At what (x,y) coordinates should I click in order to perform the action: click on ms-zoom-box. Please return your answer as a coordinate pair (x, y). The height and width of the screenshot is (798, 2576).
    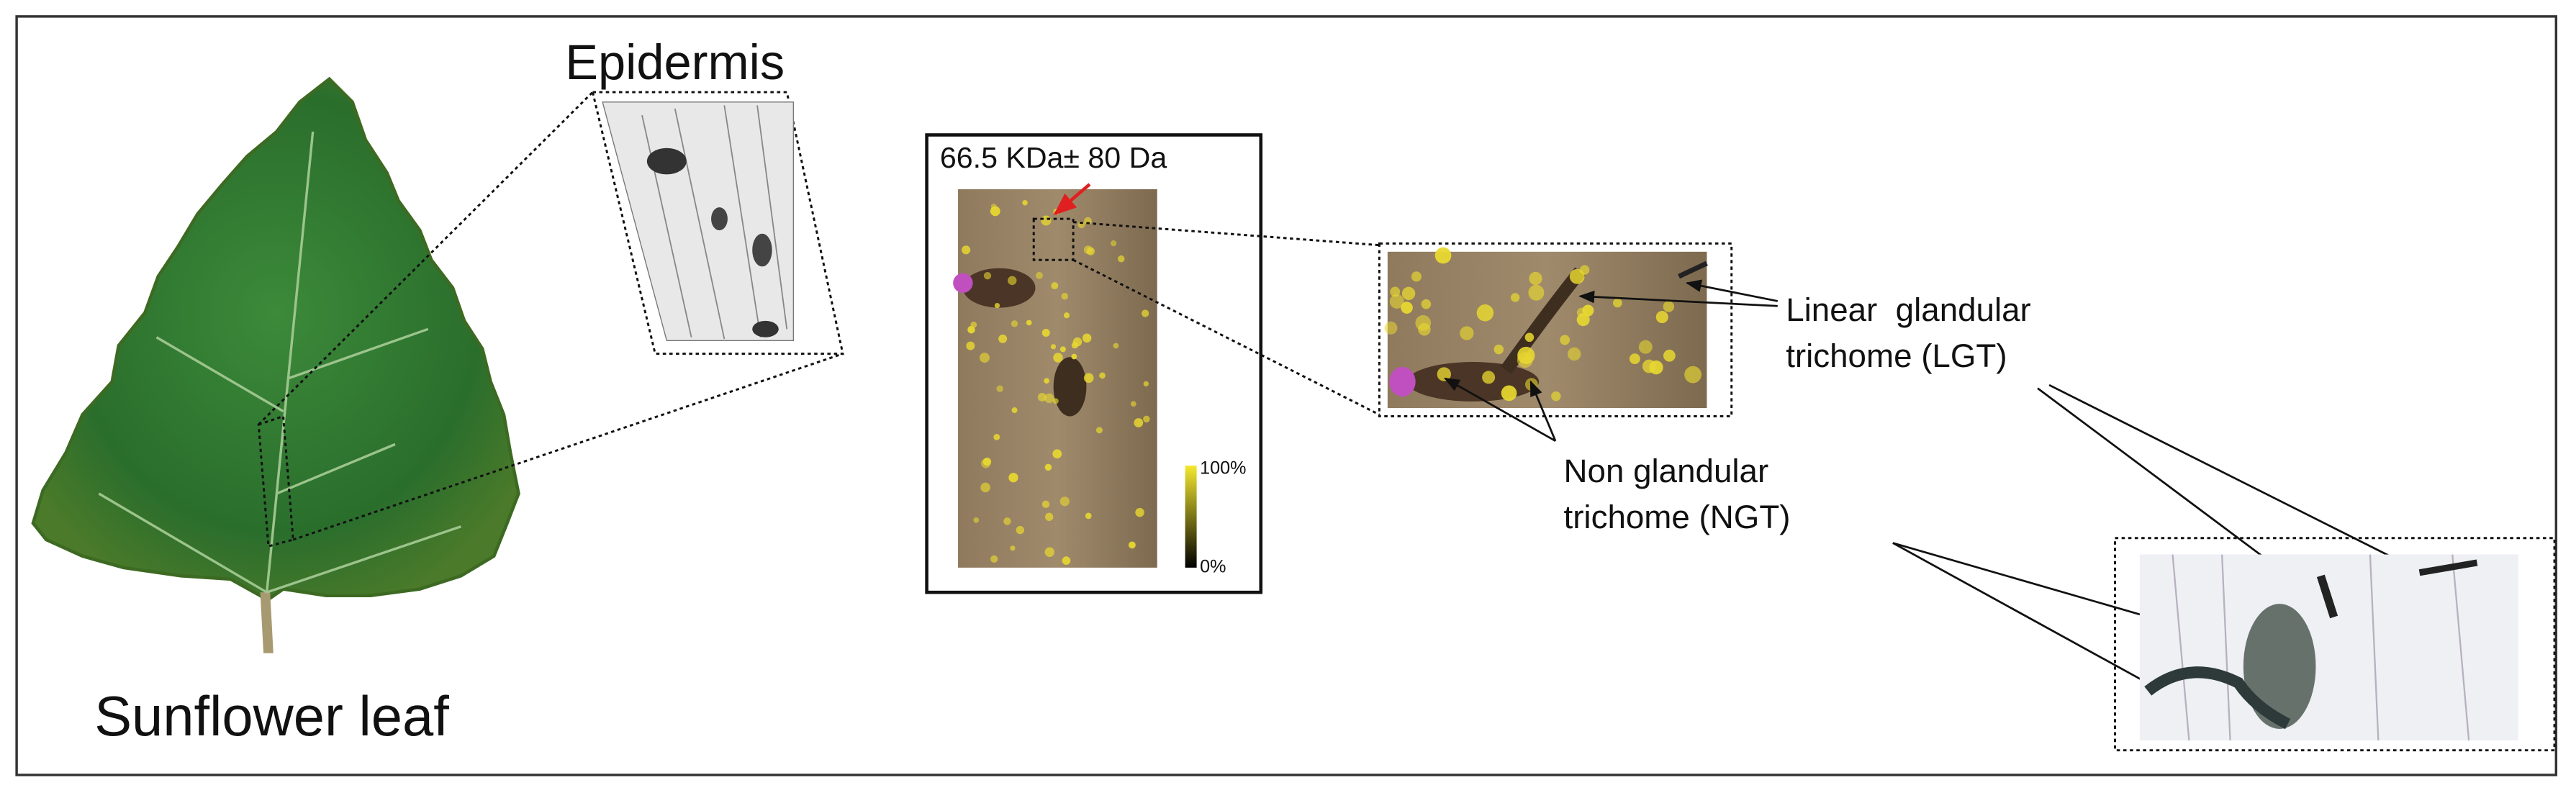
    Looking at the image, I should click on (1053, 239).